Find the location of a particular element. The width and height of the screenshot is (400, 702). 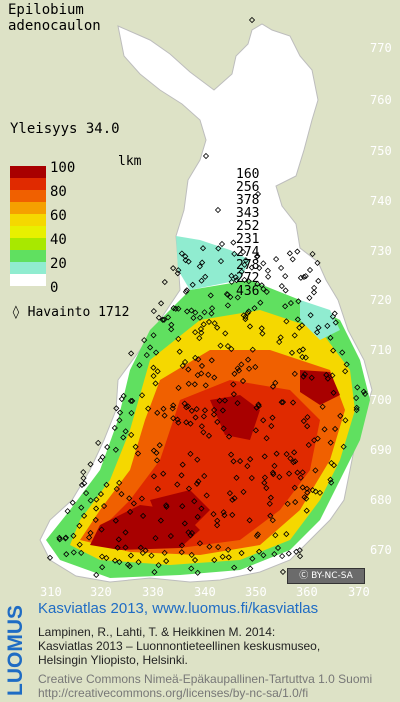

x-tick: 310 is located at coordinates (51, 592).